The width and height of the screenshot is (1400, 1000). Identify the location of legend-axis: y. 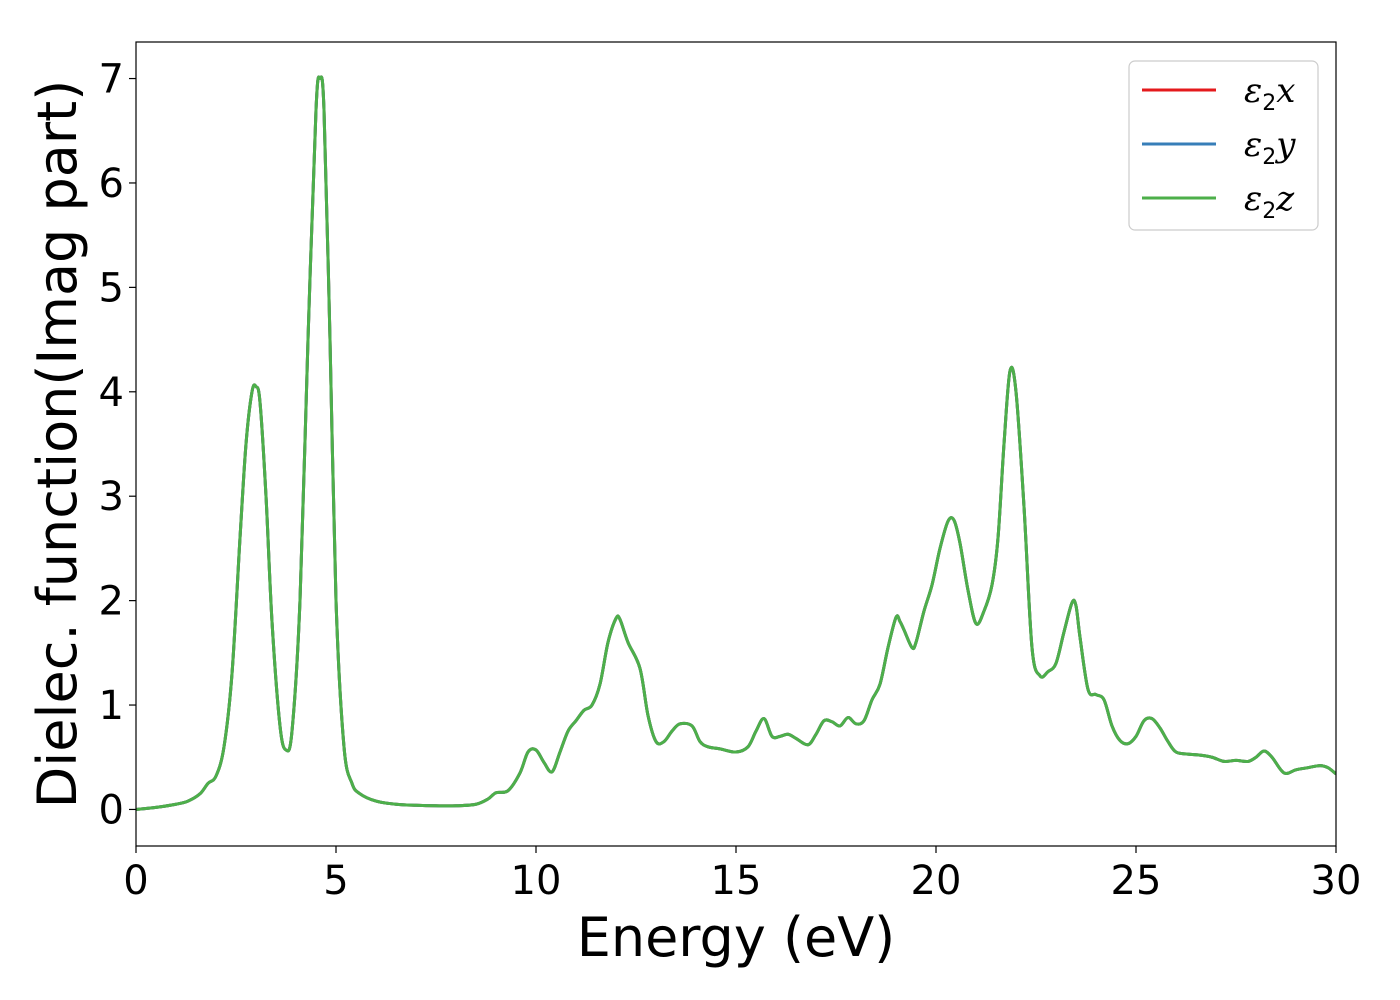
(1285, 145).